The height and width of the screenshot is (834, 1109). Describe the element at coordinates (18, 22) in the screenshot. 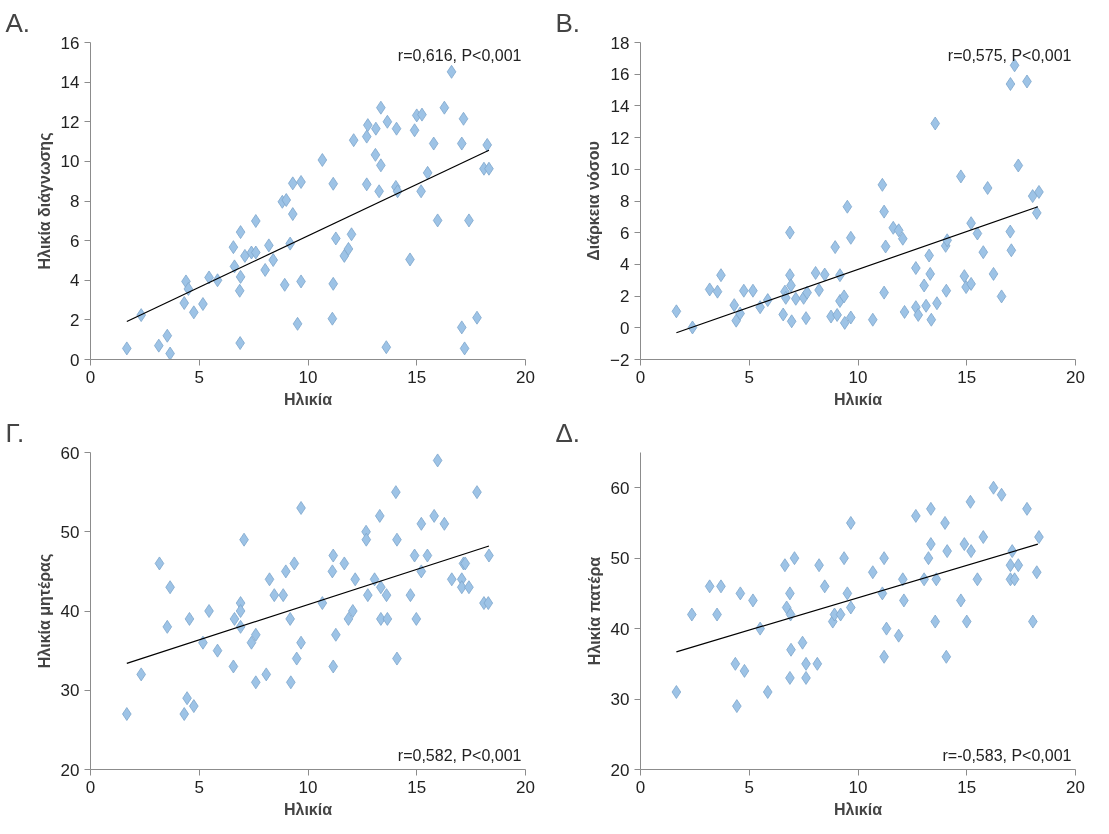

I see `chart-title: A.` at that location.